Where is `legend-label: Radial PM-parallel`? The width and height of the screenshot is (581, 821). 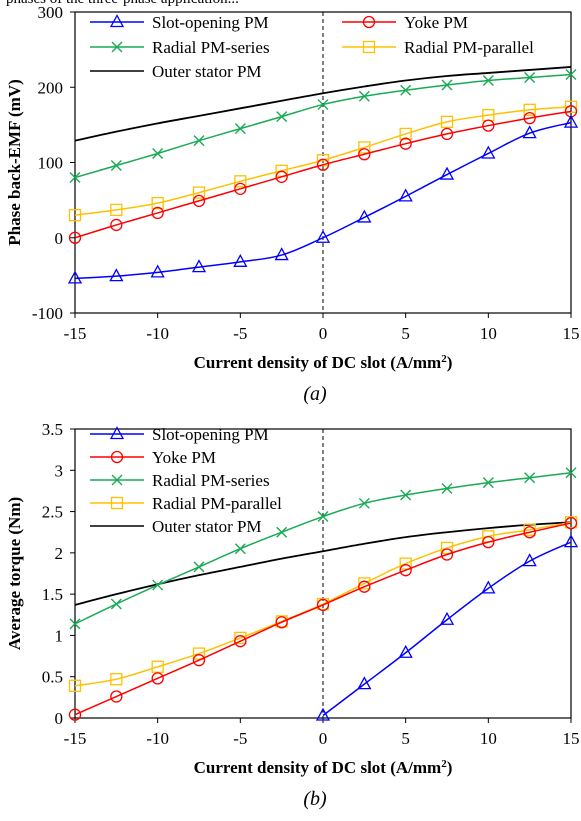
legend-label: Radial PM-parallel is located at coordinates (469, 47).